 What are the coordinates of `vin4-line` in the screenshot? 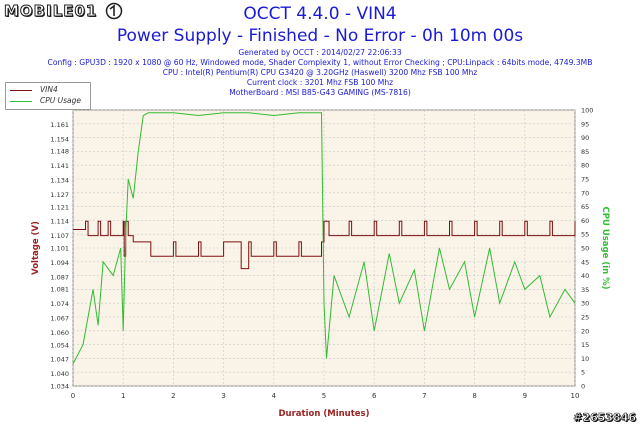 It's located at (324, 245).